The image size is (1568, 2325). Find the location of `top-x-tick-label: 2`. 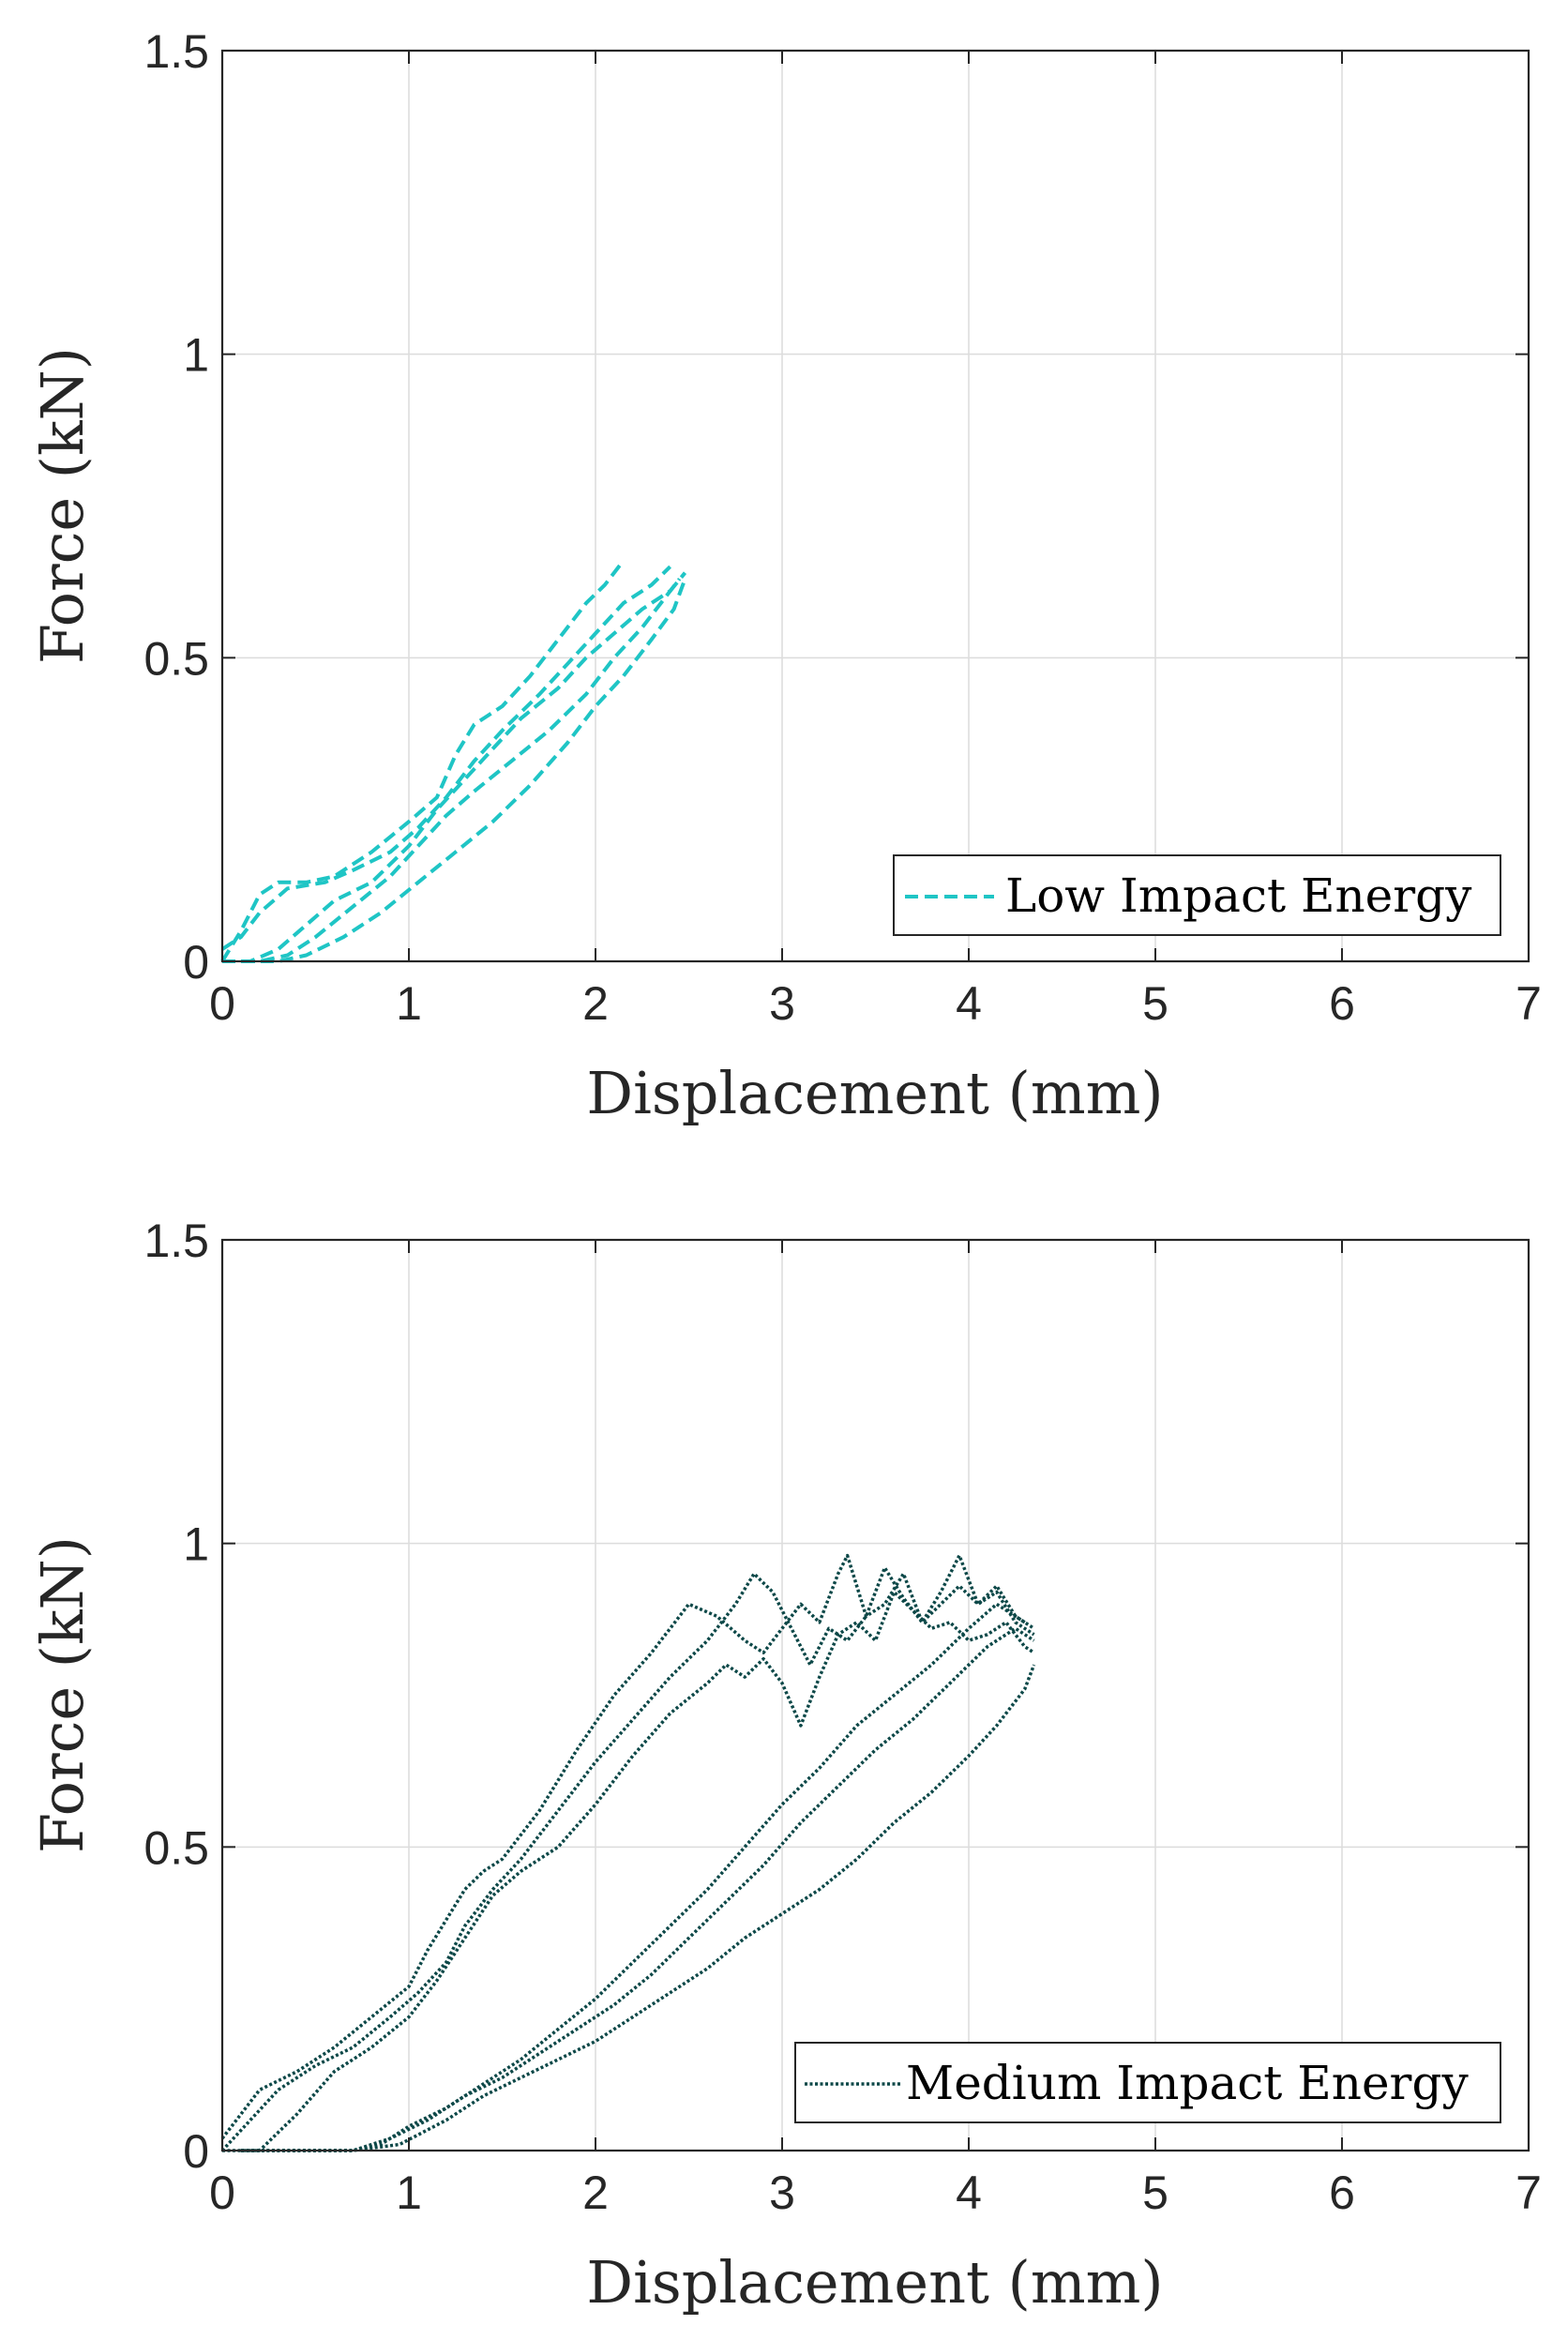

top-x-tick-label: 2 is located at coordinates (595, 1003).